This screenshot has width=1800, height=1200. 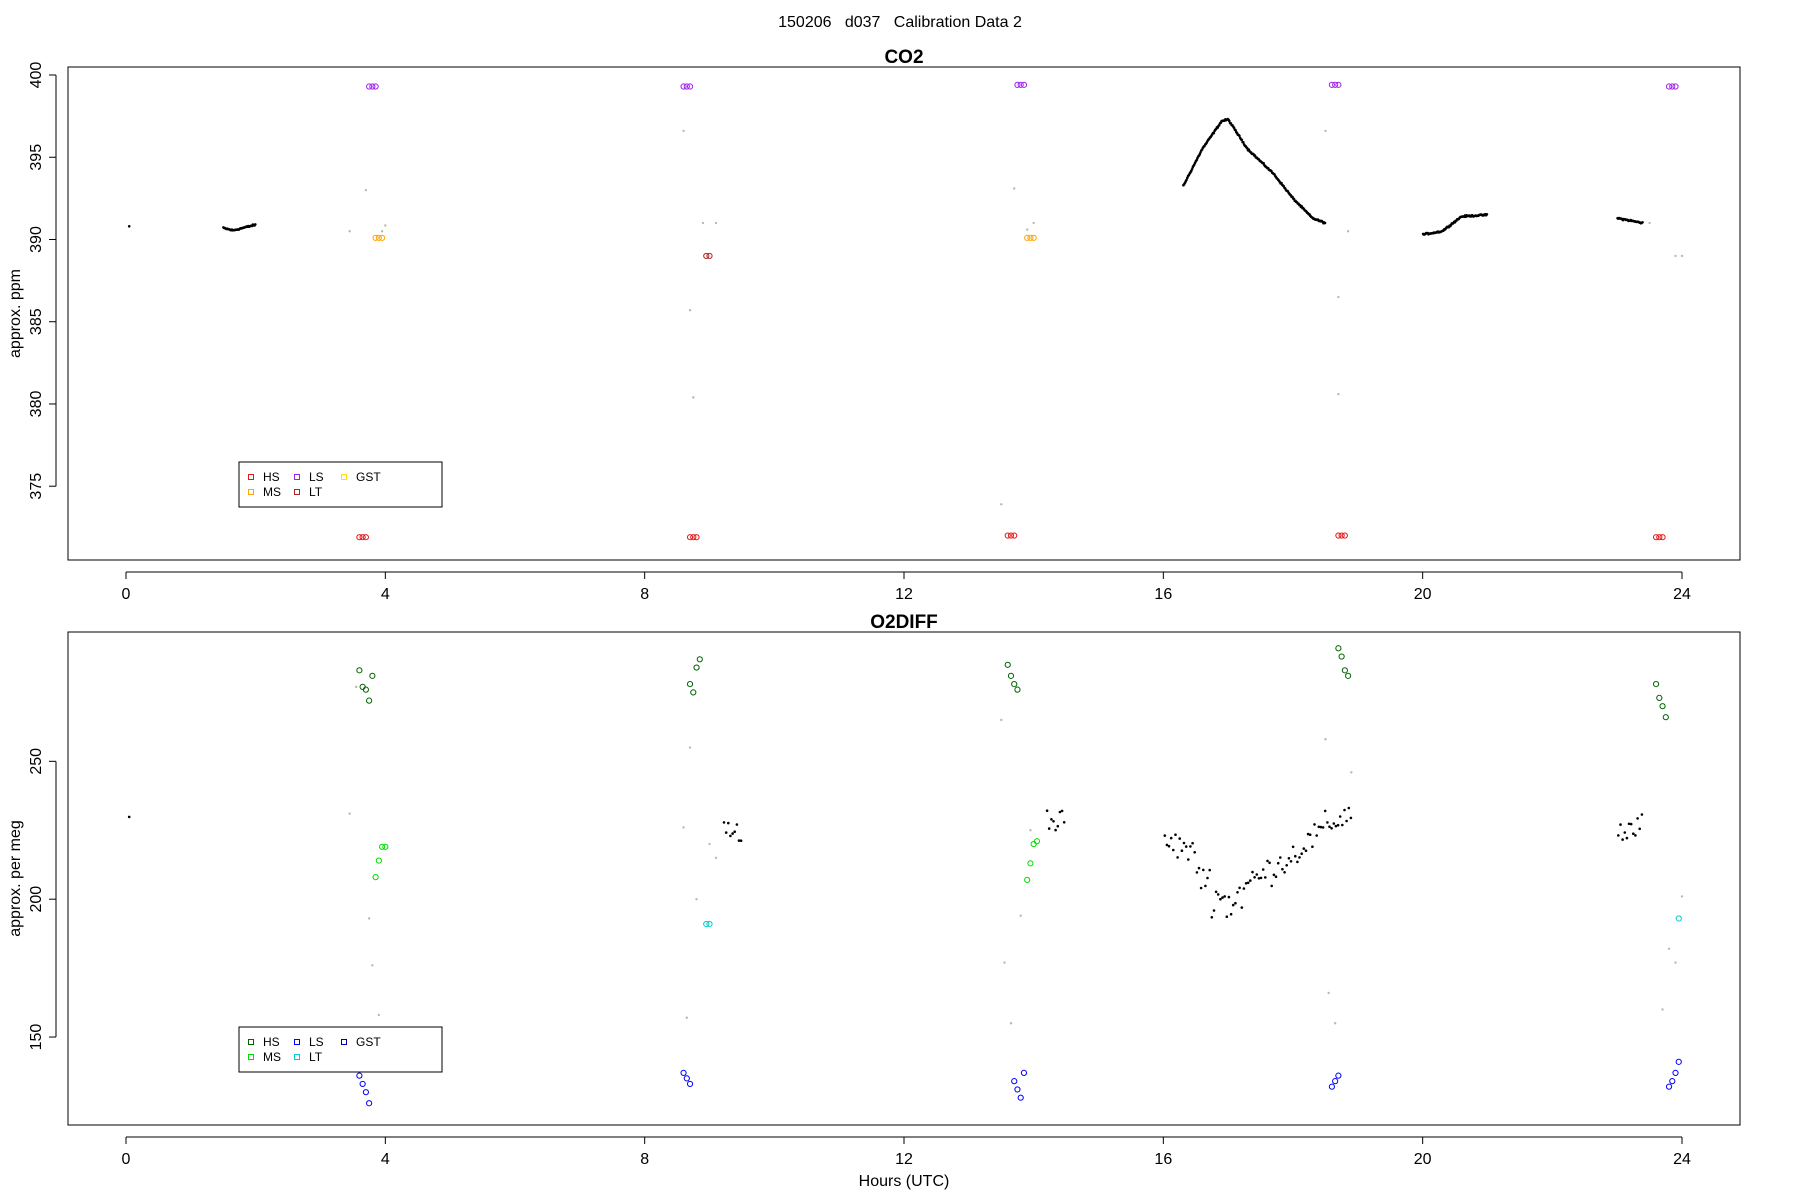 What do you see at coordinates (36, 761) in the screenshot?
I see `y-tick-label: 250` at bounding box center [36, 761].